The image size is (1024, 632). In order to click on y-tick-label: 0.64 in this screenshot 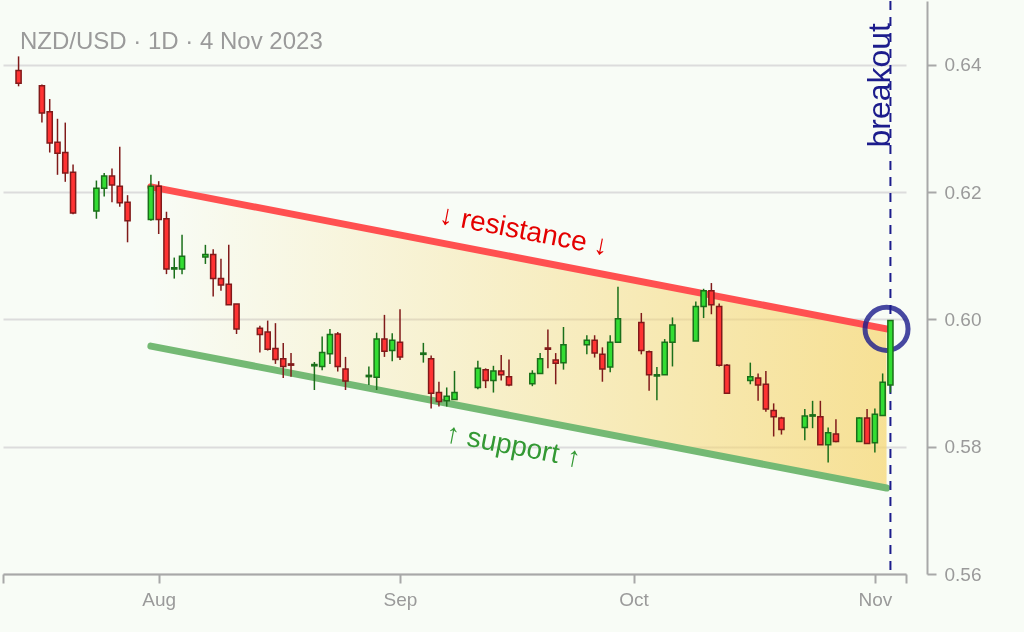, I will do `click(963, 65)`.